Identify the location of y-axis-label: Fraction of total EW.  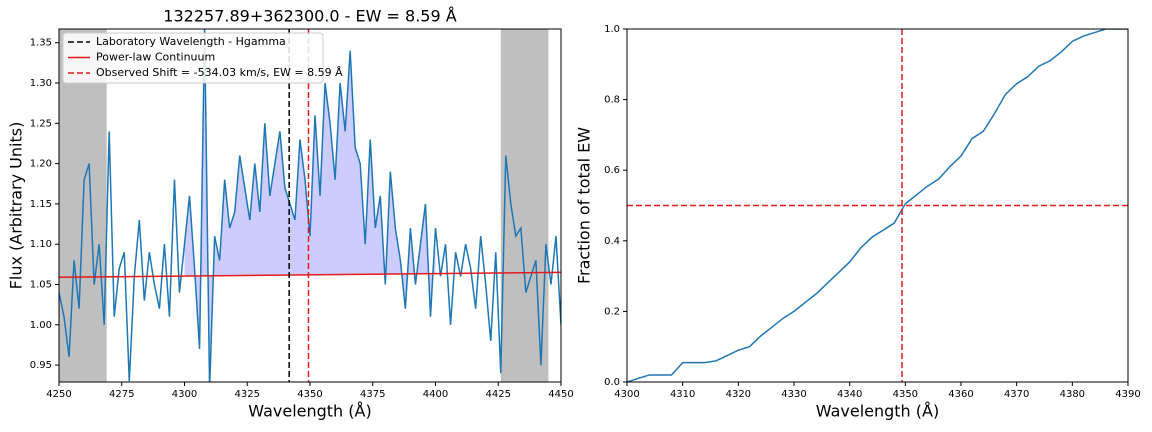
(584, 205).